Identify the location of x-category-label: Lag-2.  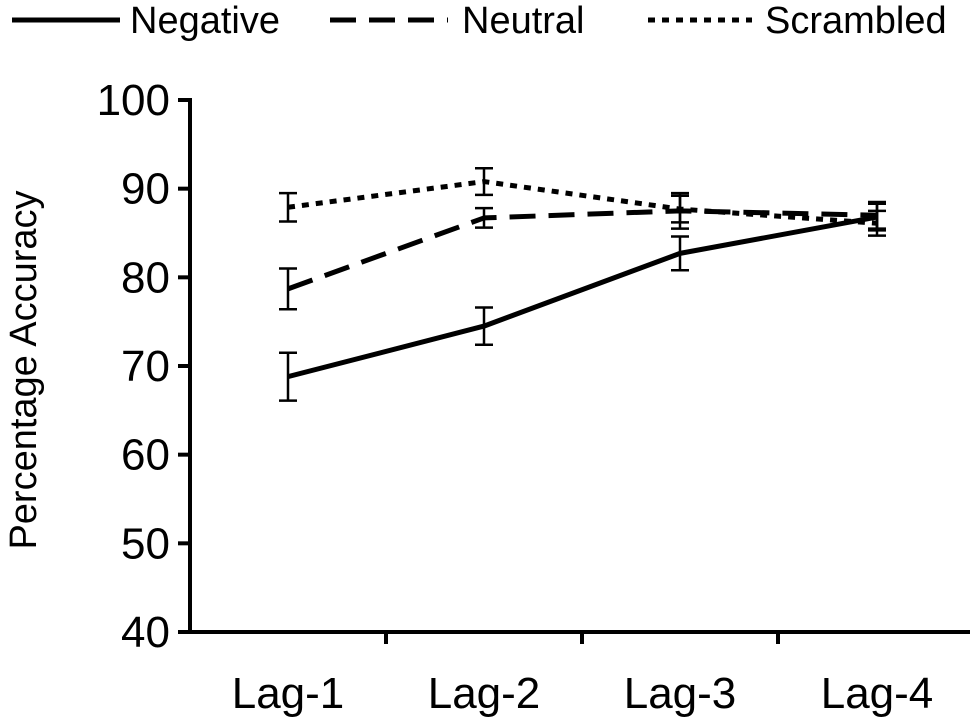
(484, 693).